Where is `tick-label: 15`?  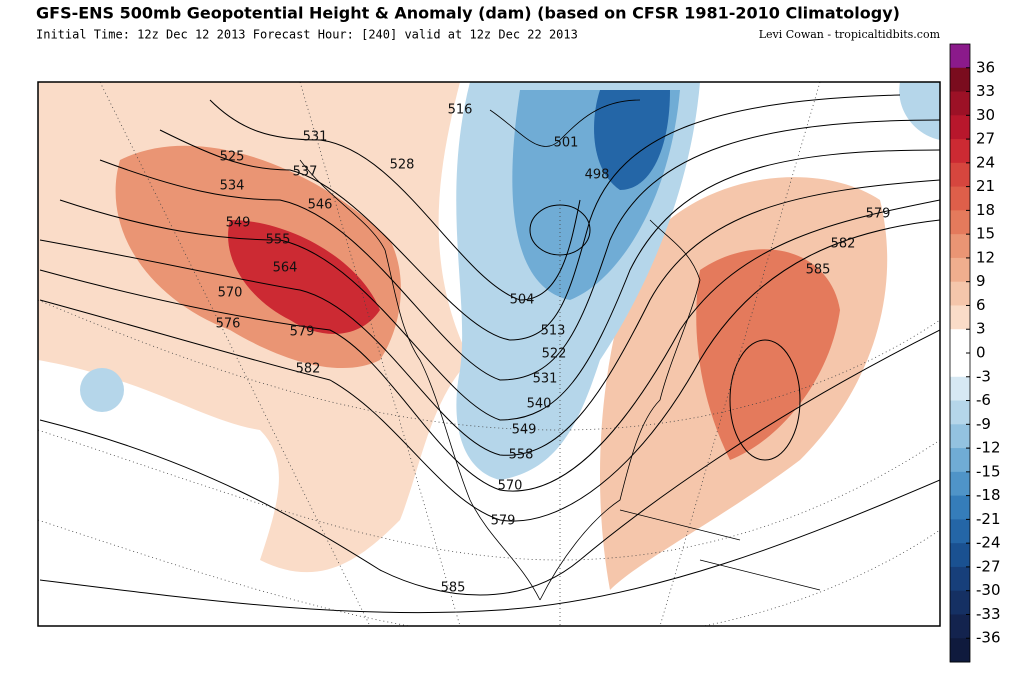 tick-label: 15 is located at coordinates (985, 234).